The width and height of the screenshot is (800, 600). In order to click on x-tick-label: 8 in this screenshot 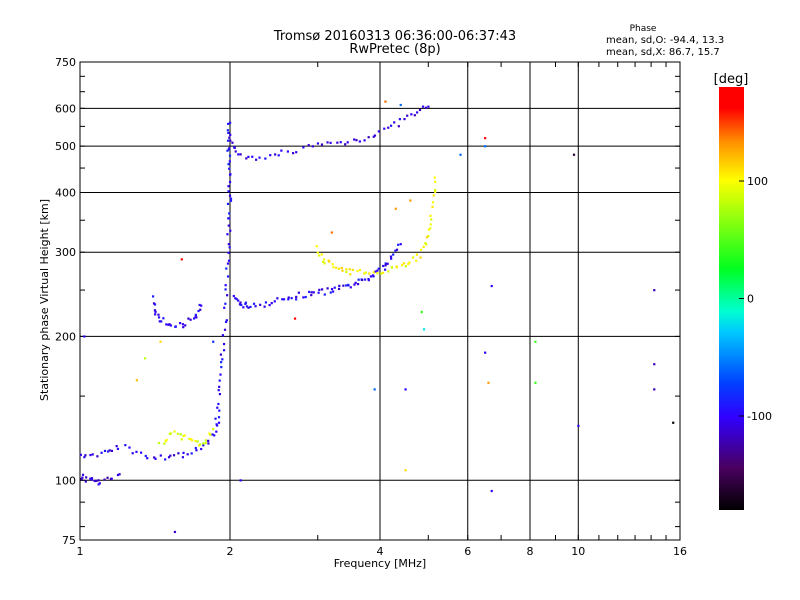, I will do `click(530, 551)`.